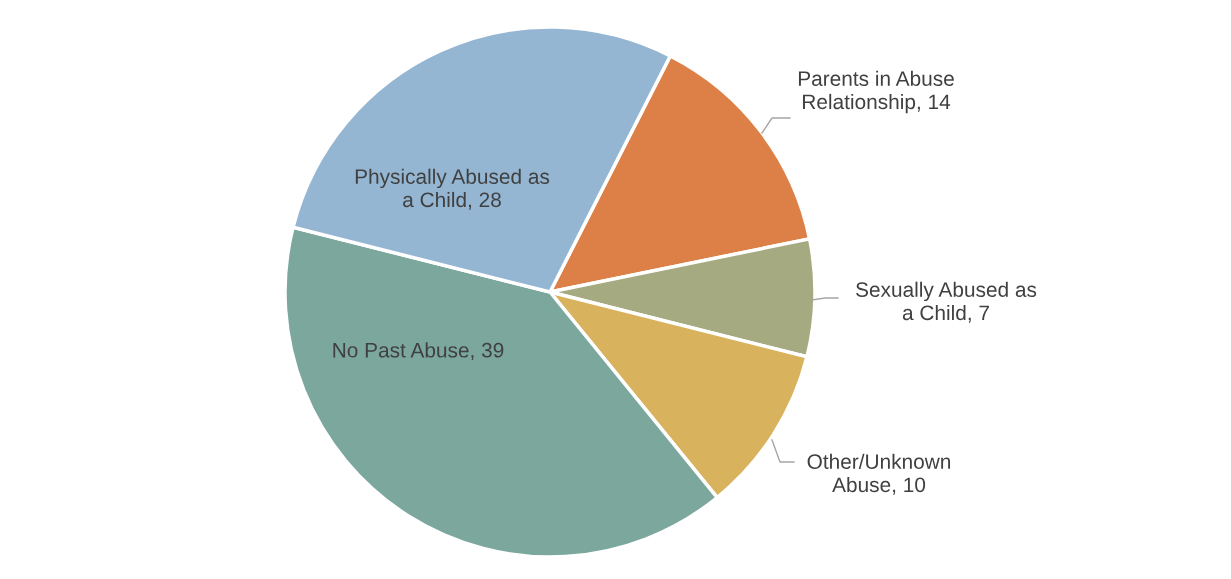  What do you see at coordinates (418, 351) in the screenshot?
I see `slice-label: No Past Abuse, 39` at bounding box center [418, 351].